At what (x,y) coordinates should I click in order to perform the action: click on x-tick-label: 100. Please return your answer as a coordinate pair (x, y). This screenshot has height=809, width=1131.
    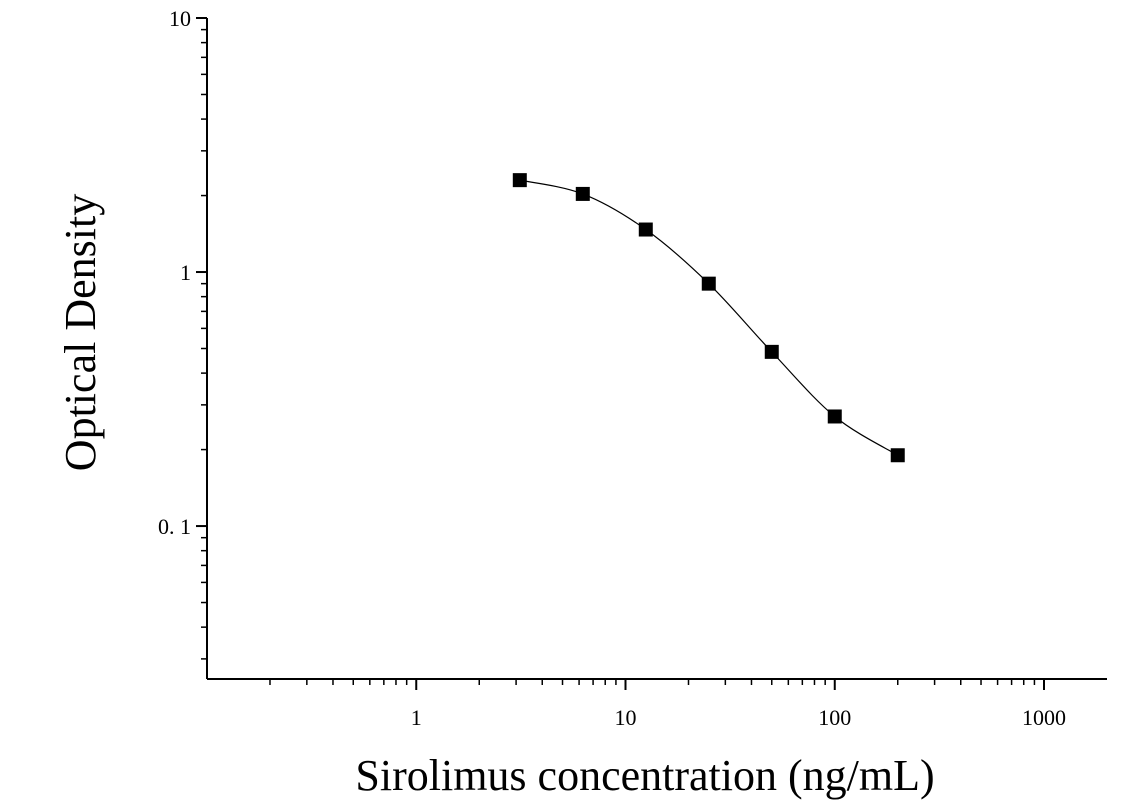
    Looking at the image, I should click on (834, 717).